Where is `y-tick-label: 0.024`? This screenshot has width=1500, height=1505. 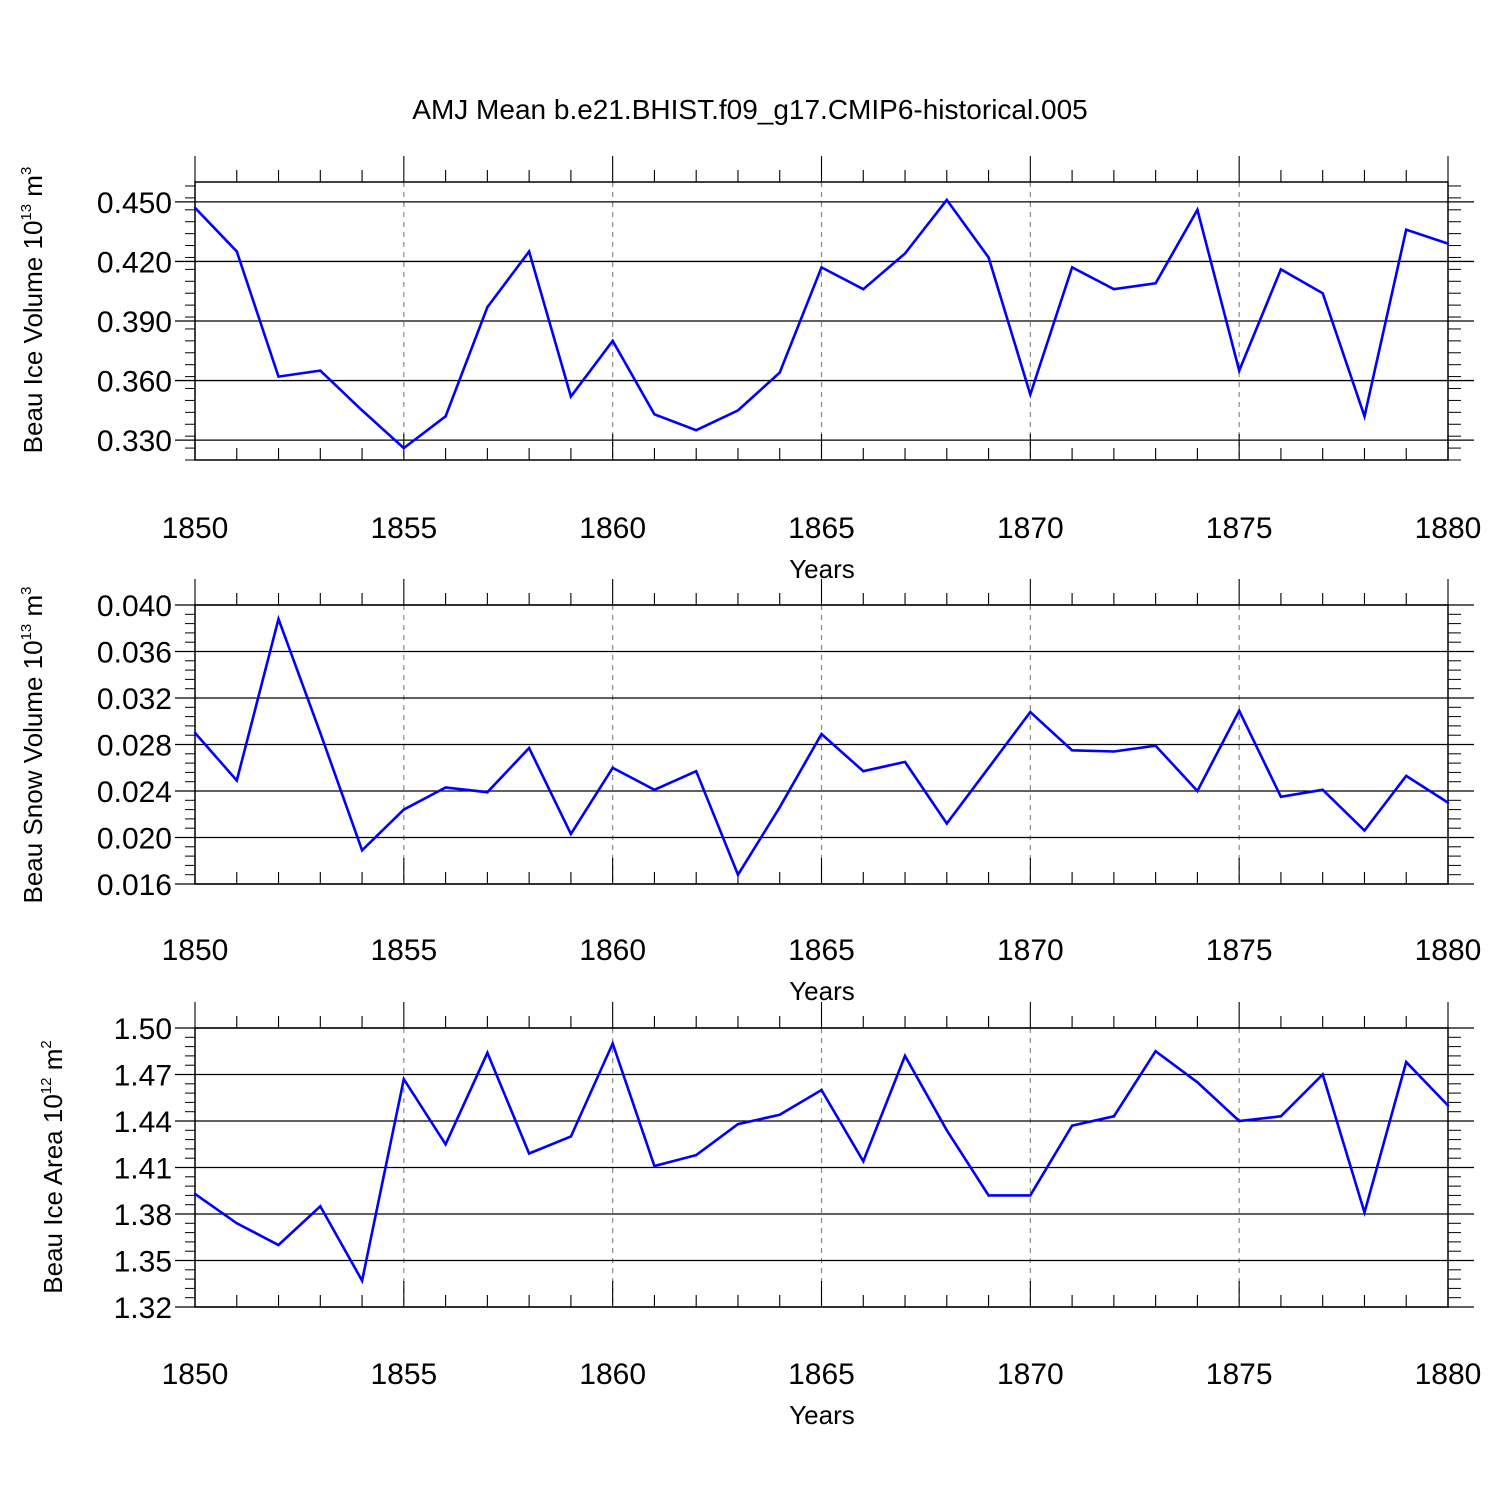 y-tick-label: 0.024 is located at coordinates (134, 792).